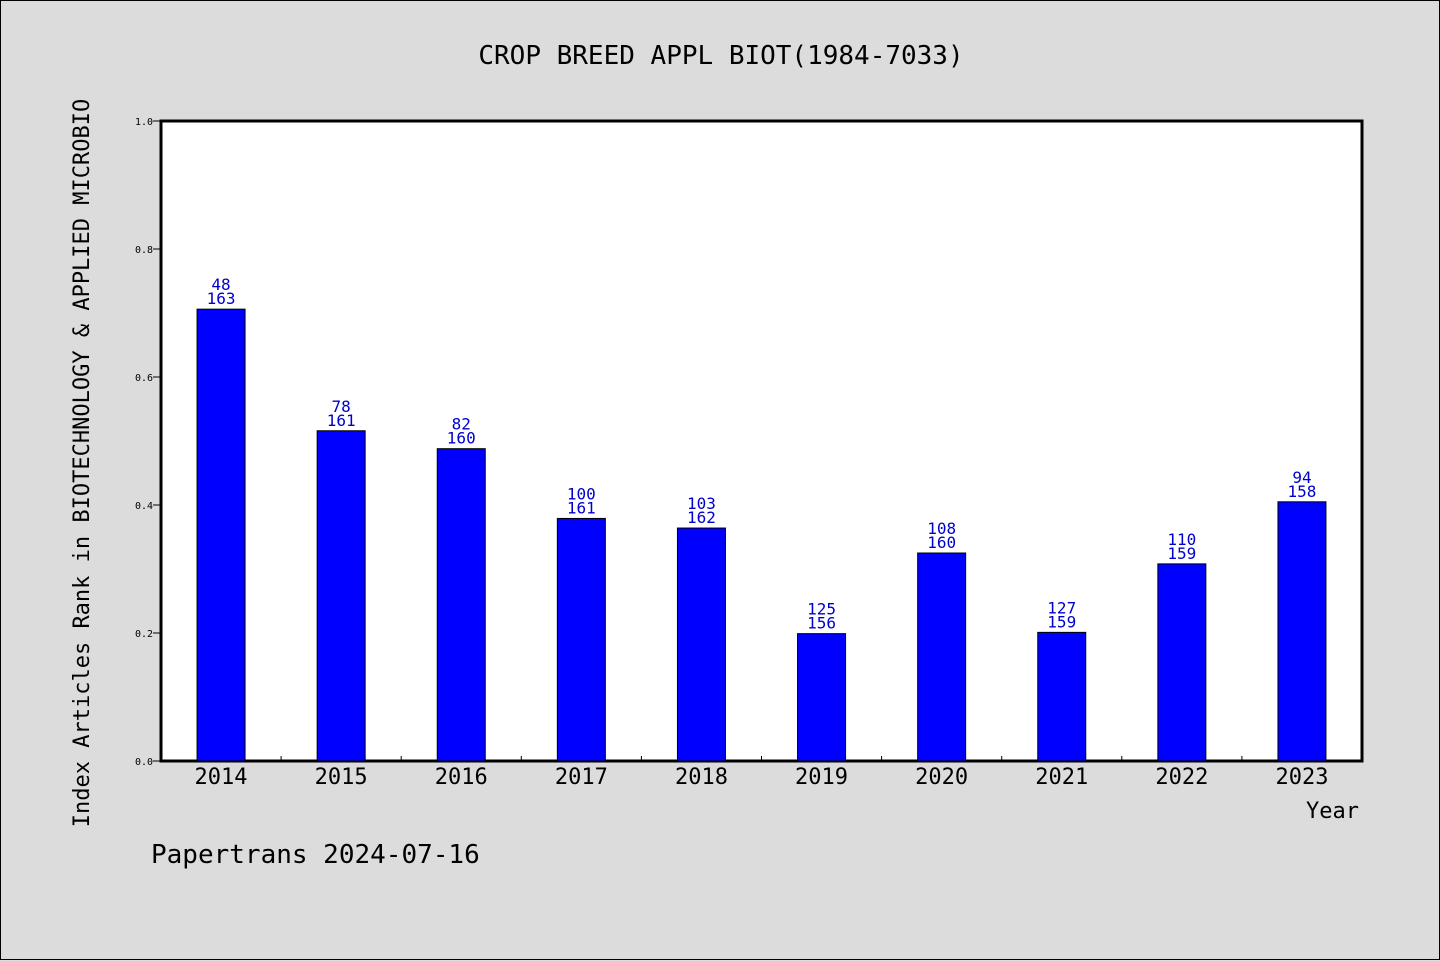 The width and height of the screenshot is (1440, 961). What do you see at coordinates (821, 777) in the screenshot?
I see `x-tick-label: 2019` at bounding box center [821, 777].